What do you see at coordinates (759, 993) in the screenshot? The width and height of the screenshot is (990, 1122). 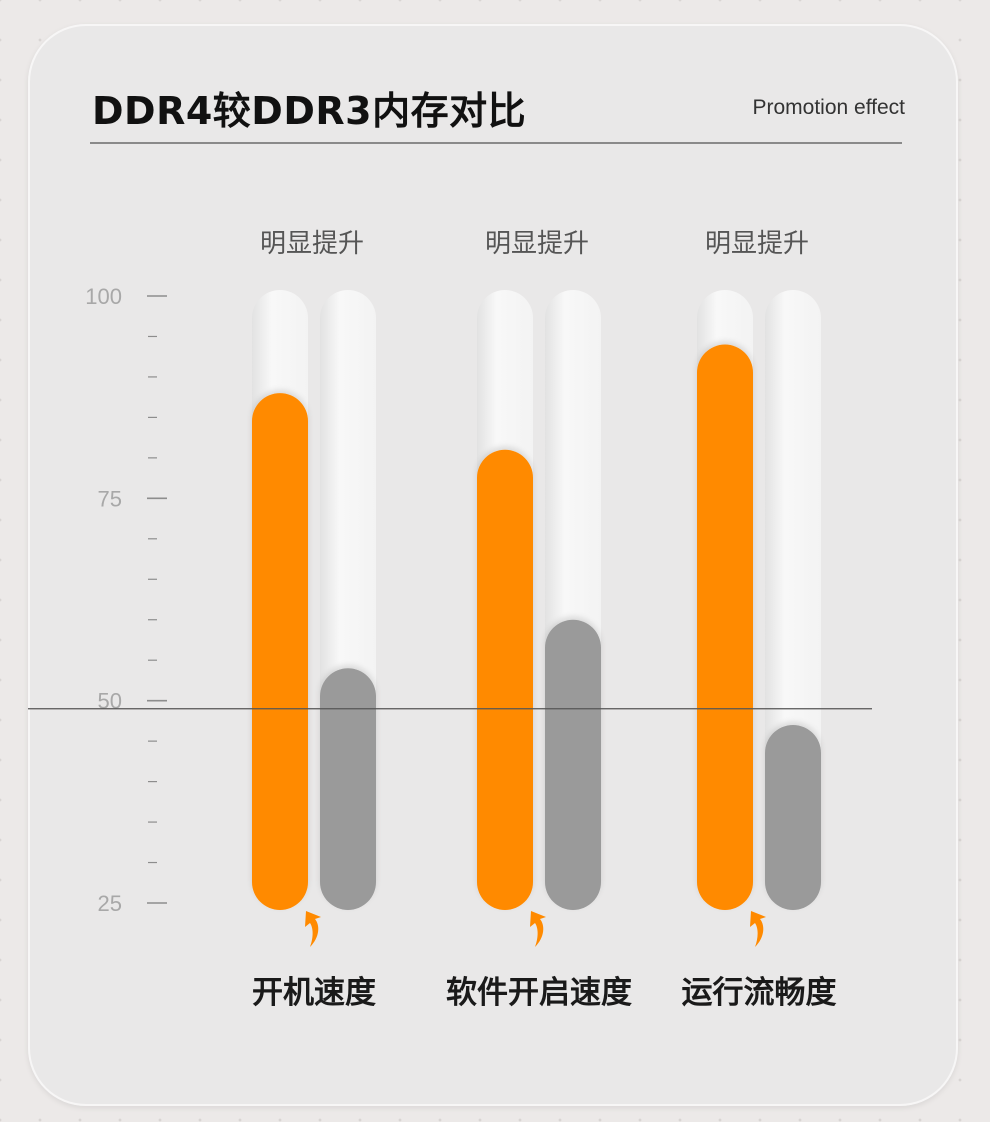 I see `category-label: 运行流畅度` at bounding box center [759, 993].